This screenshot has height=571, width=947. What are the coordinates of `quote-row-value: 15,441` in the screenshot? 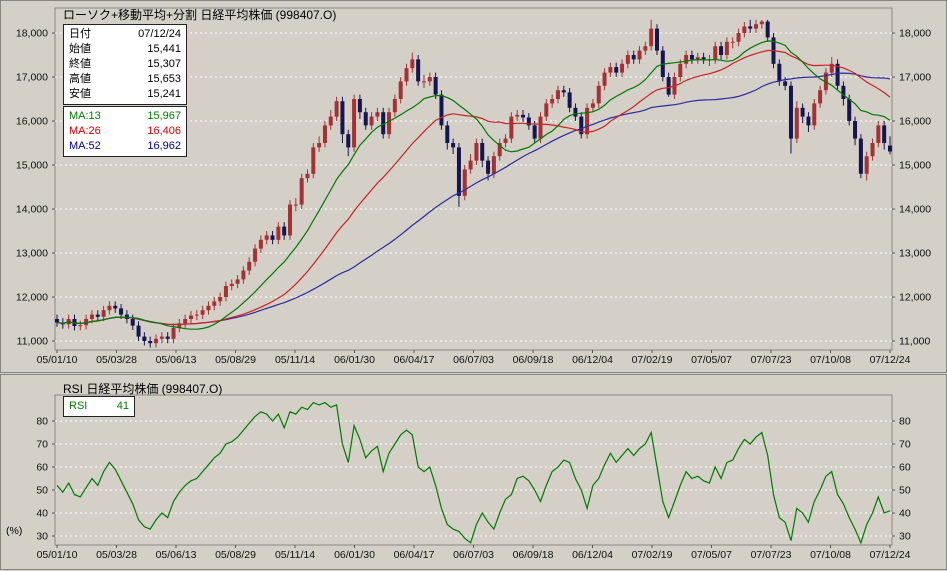 It's located at (164, 49).